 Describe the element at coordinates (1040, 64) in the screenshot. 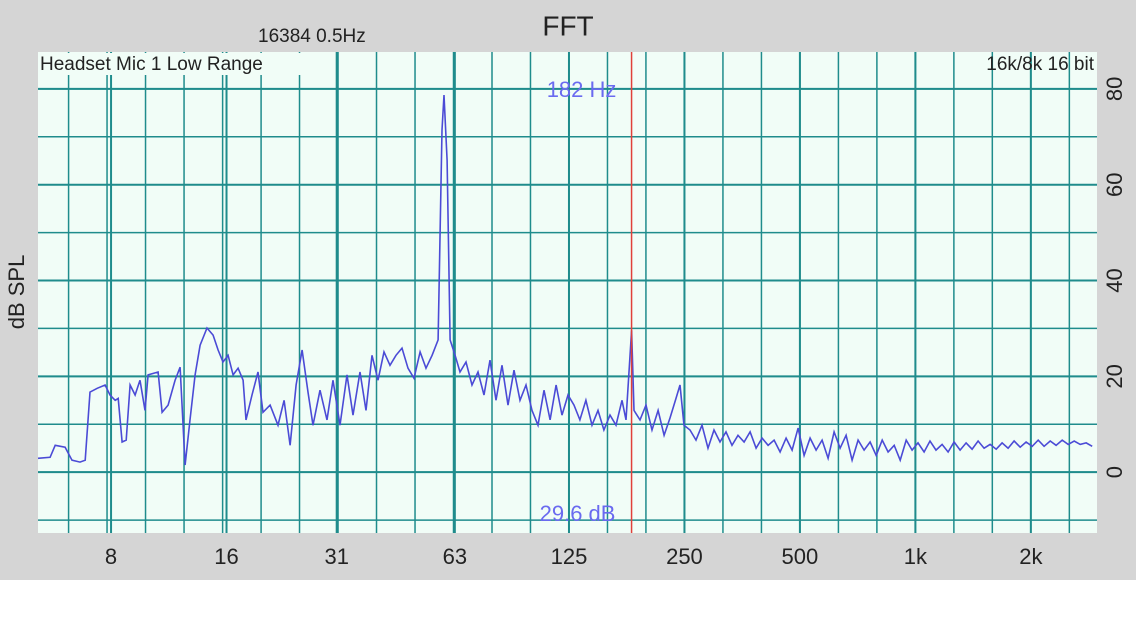

I see `format-label: 16k/8k 16 bit` at that location.